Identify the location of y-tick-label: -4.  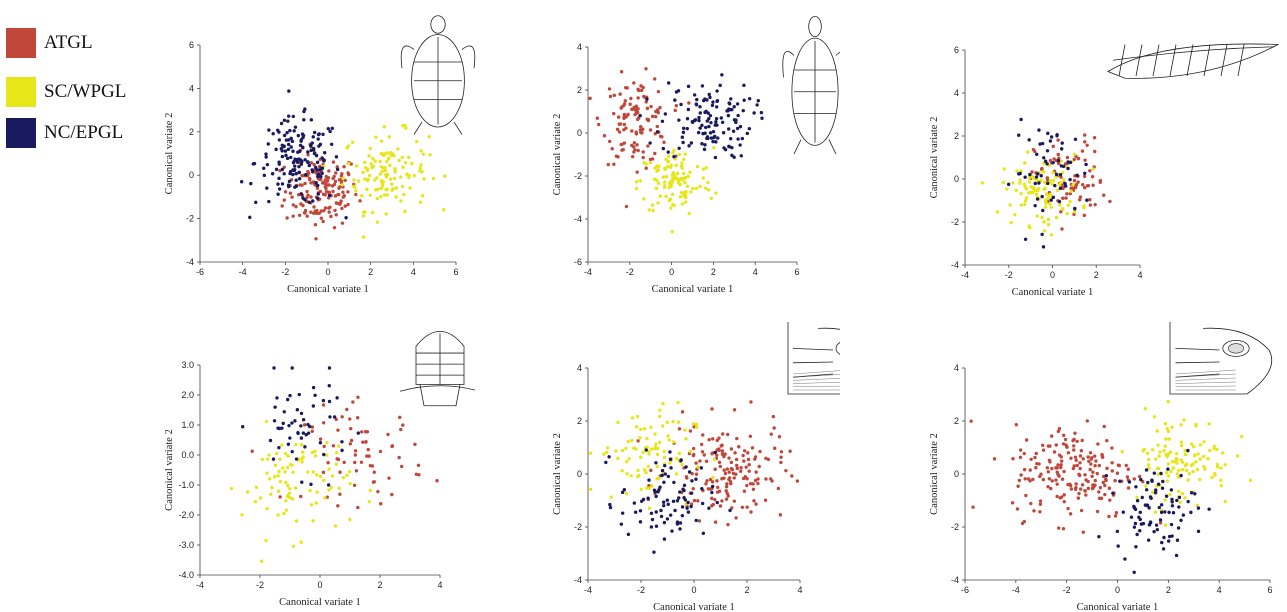
(955, 580).